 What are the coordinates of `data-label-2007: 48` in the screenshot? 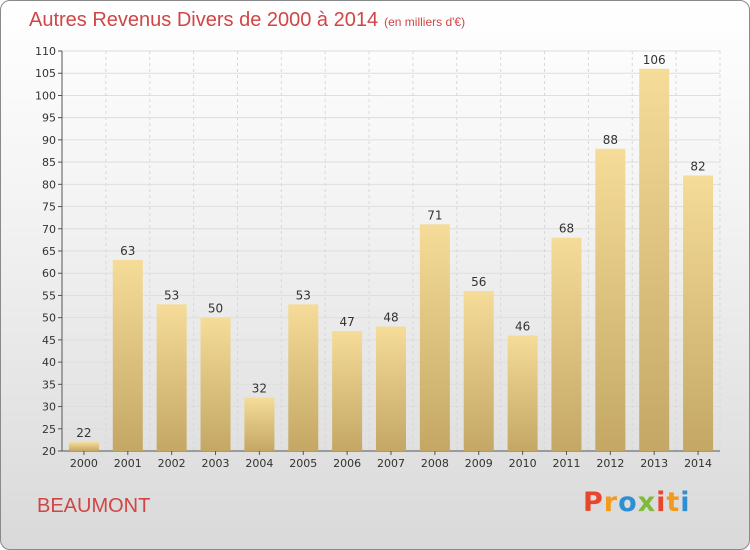 It's located at (390, 318).